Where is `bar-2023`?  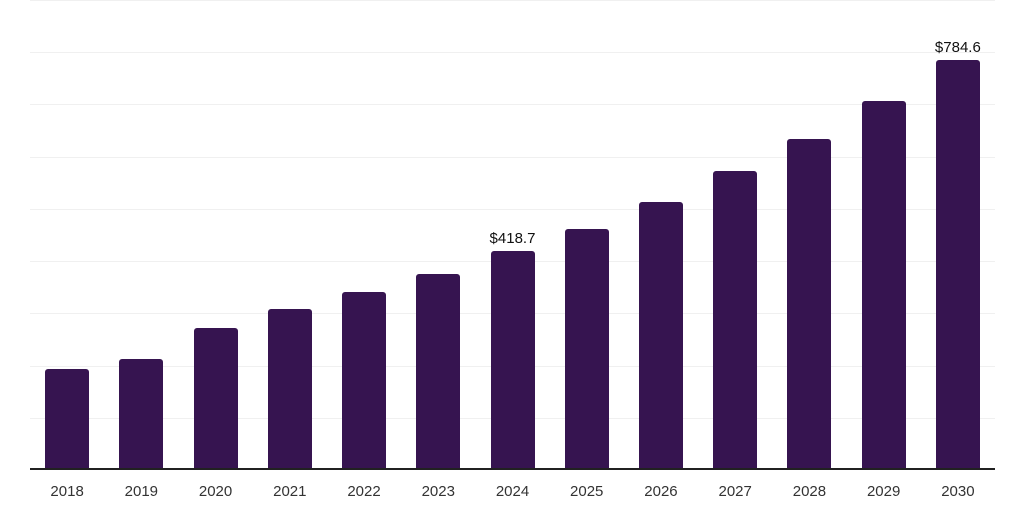 bar-2023 is located at coordinates (438, 371).